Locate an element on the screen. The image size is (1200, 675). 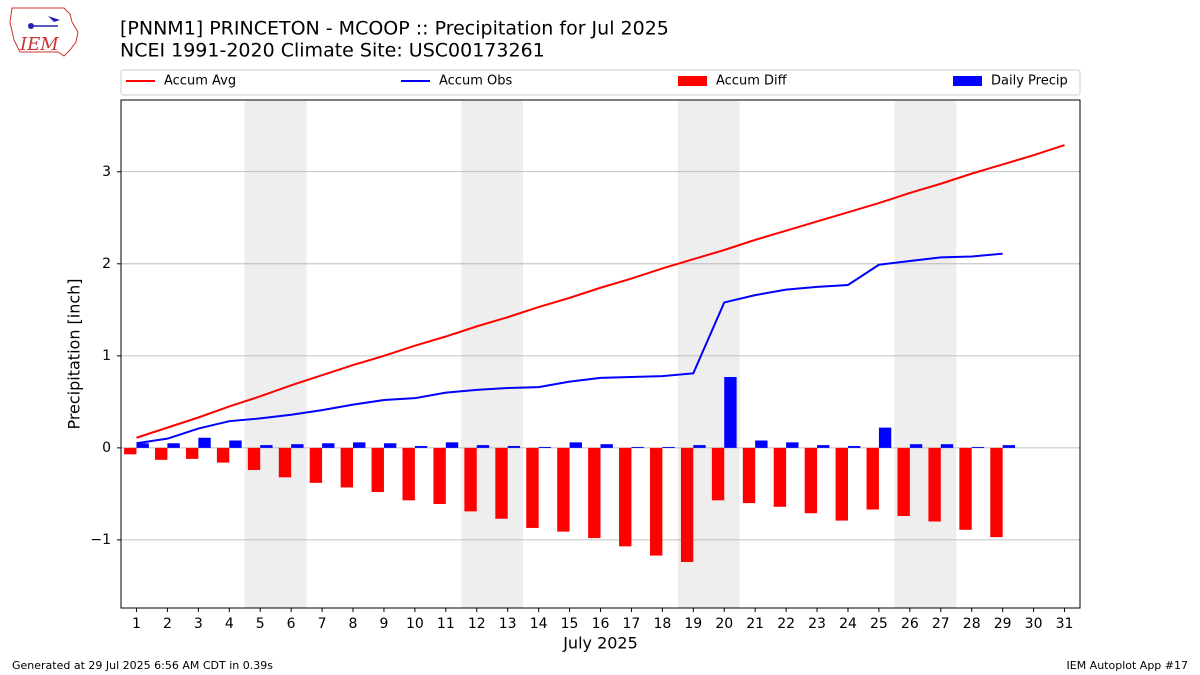
logo-icon is located at coordinates (54, 19).